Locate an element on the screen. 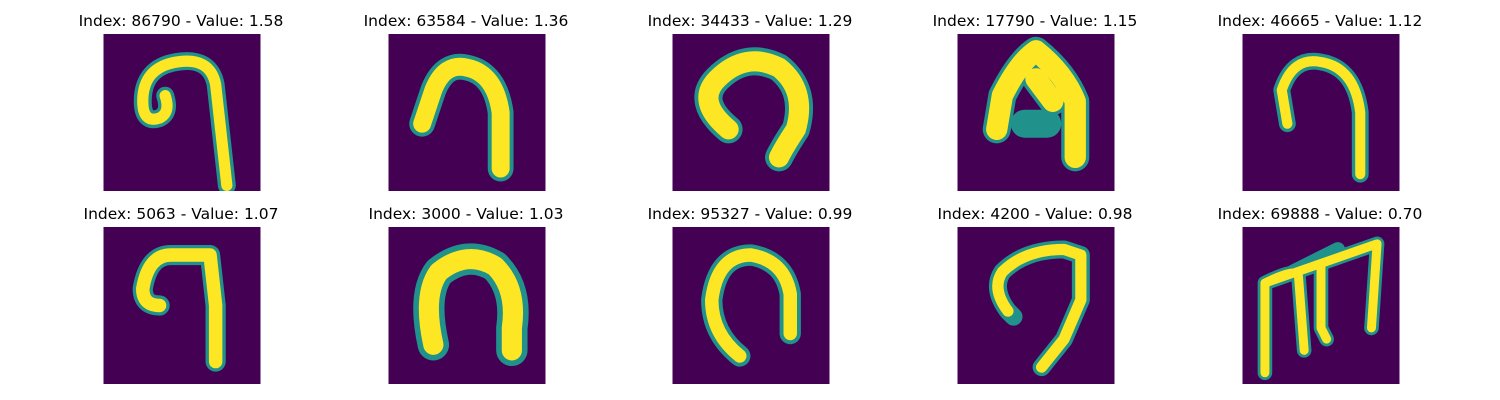 This screenshot has height=400, width=1500. panel-title: Index: 63584 - Value: 1.36 is located at coordinates (466, 21).